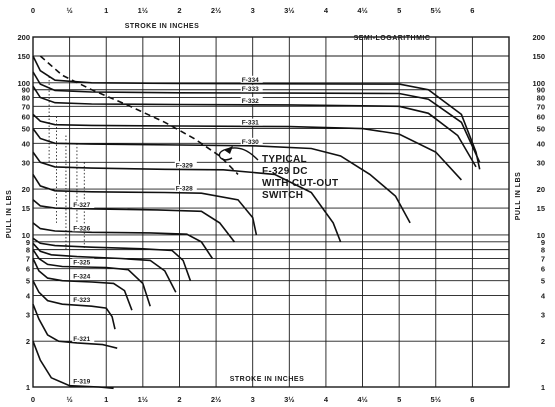 The height and width of the screenshot is (407, 555). Describe the element at coordinates (282, 195) in the screenshot. I see `note-line-4: SWITCH` at that location.